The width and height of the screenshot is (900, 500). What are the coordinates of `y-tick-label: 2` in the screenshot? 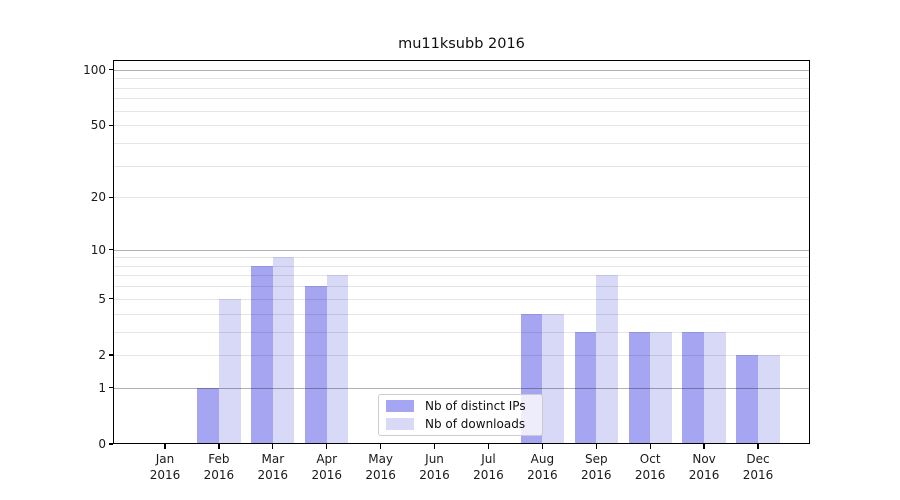 It's located at (102, 354).